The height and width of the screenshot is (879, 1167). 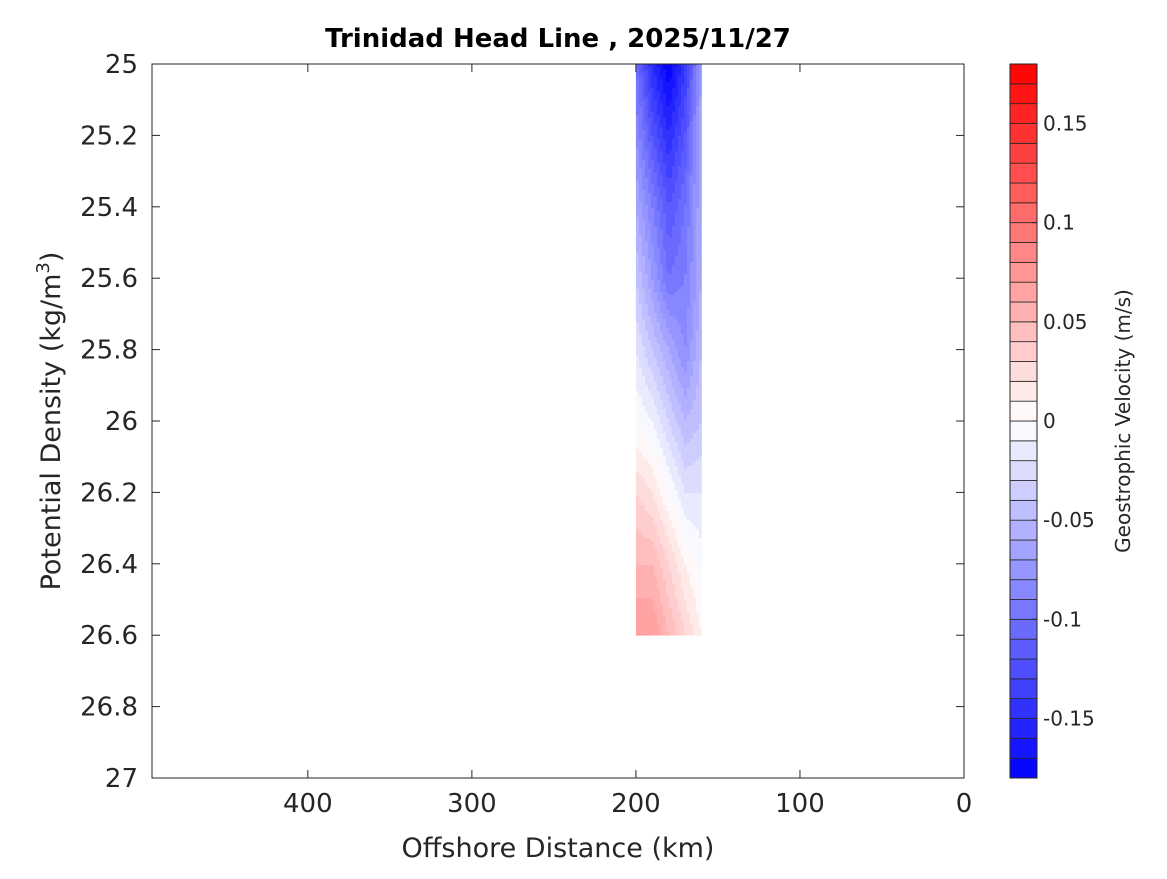 What do you see at coordinates (1059, 223) in the screenshot?
I see `colorbar-tick-label: 0.1` at bounding box center [1059, 223].